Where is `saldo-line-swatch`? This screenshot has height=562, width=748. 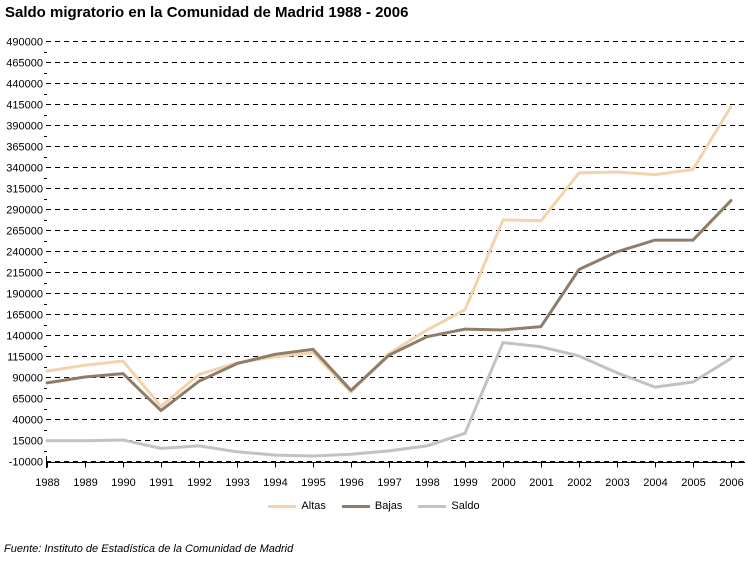 saldo-line-swatch is located at coordinates (432, 506).